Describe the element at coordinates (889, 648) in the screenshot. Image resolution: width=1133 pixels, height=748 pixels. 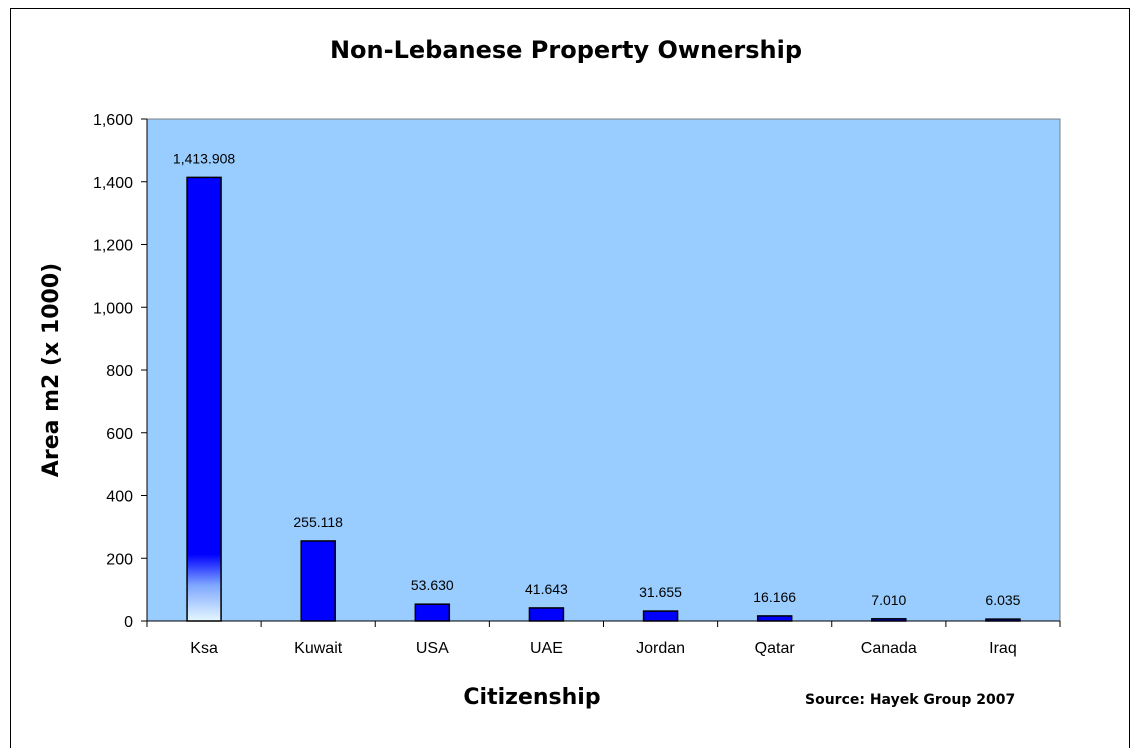
I see `x-tick-label: Canada` at that location.